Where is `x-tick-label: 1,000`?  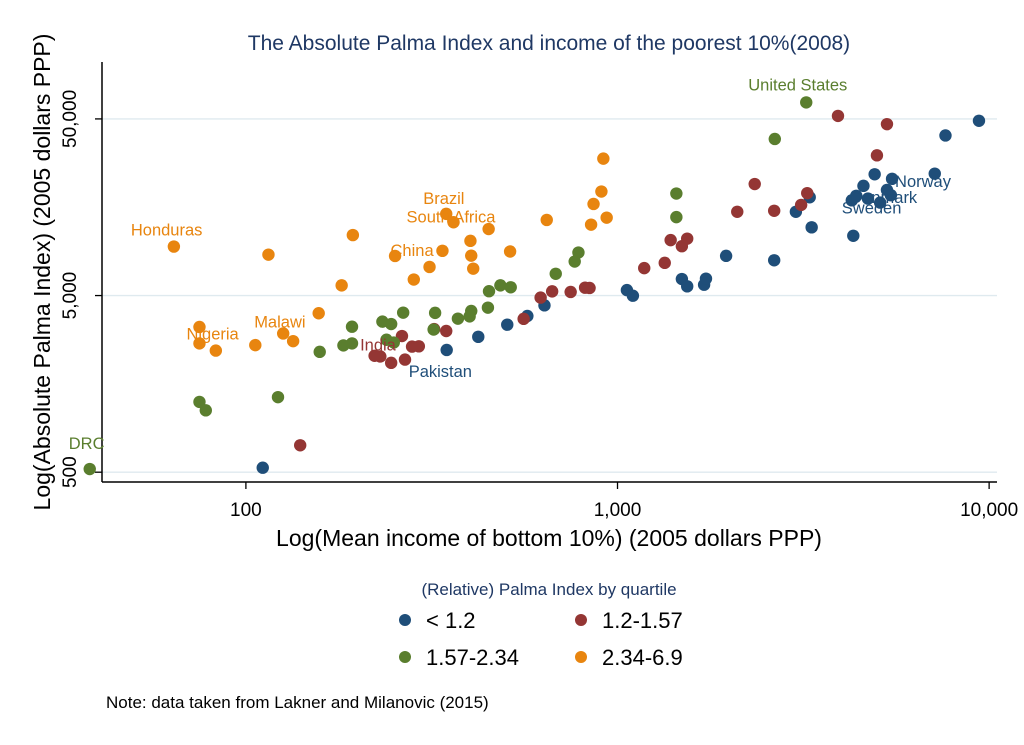
x-tick-label: 1,000 is located at coordinates (618, 510).